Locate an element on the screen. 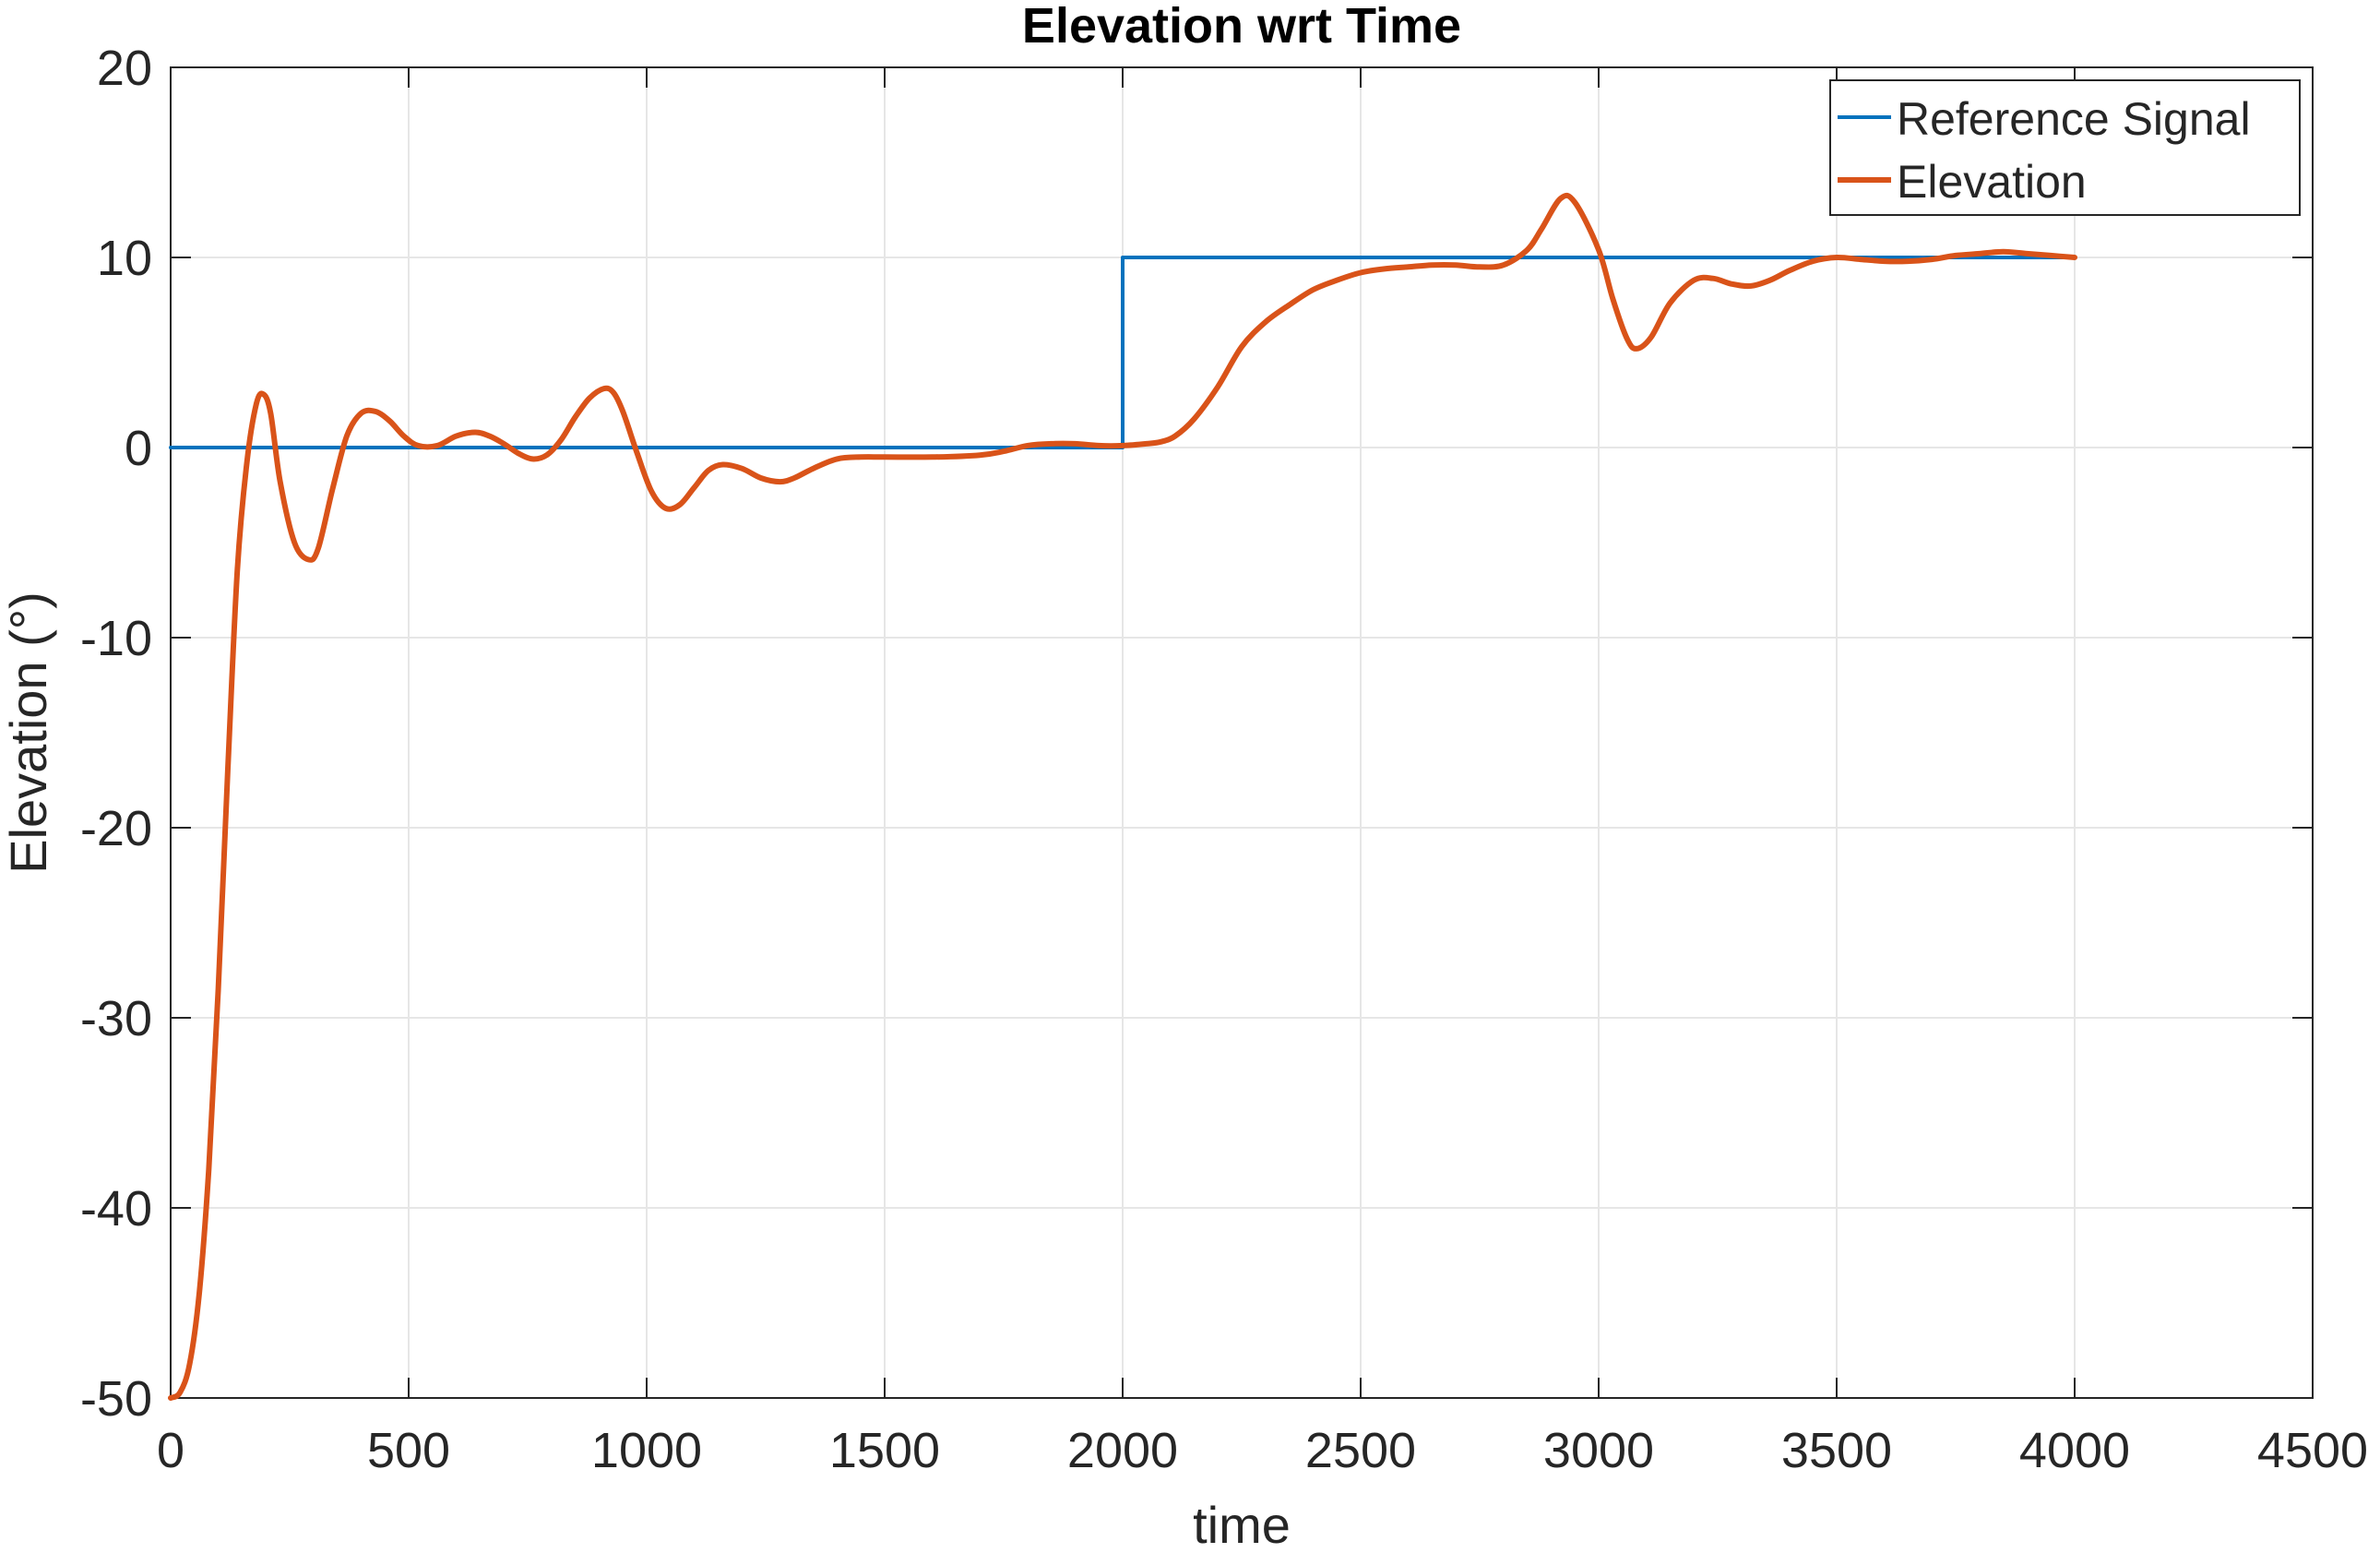 This screenshot has width=2380, height=1553. series-line-reference-signal is located at coordinates (1123, 352).